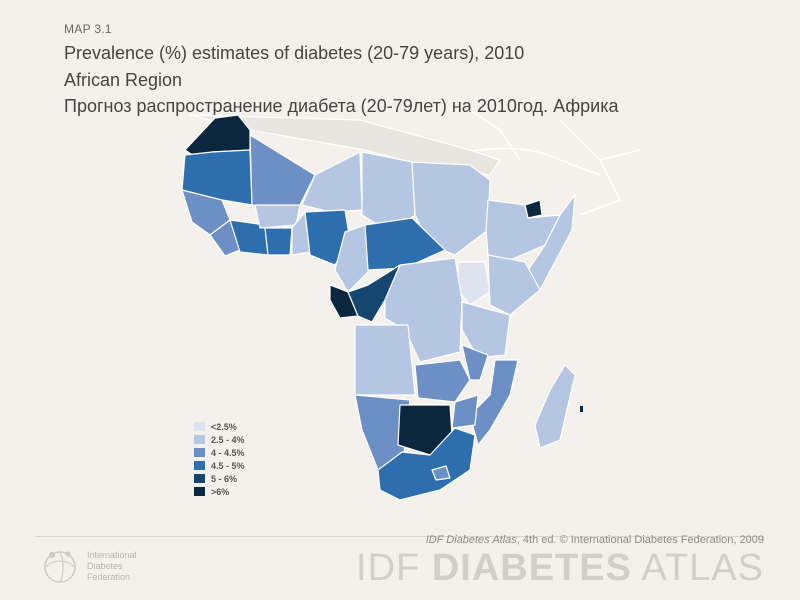  What do you see at coordinates (344, 301) in the screenshot?
I see `region-gabon` at bounding box center [344, 301].